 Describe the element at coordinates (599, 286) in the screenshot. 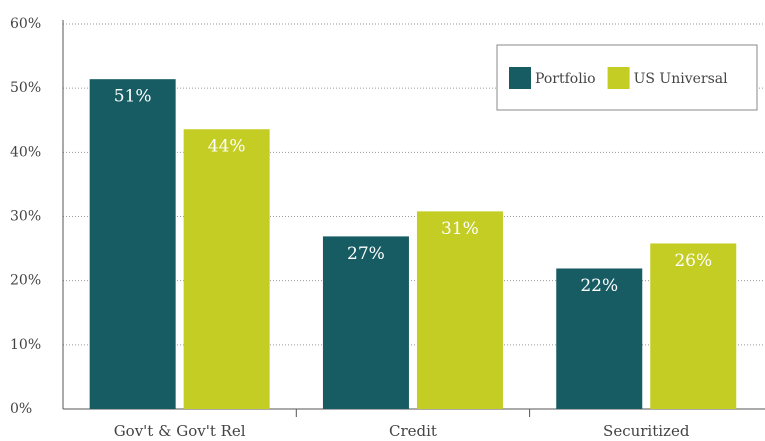

I see `value-label: 22%` at that location.